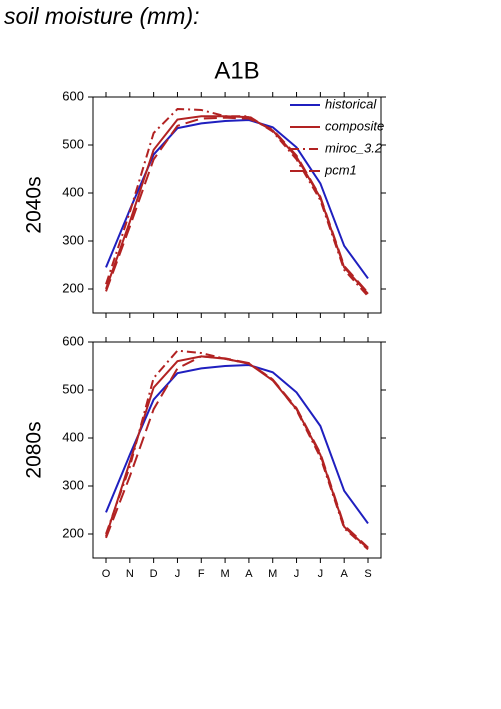 The height and width of the screenshot is (709, 501). Describe the element at coordinates (340, 169) in the screenshot. I see `legend-label: pcm1` at that location.